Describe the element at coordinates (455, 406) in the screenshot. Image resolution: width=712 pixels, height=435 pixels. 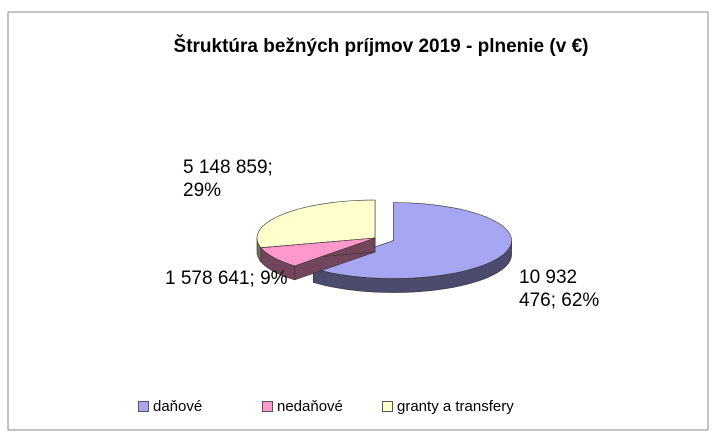
I see `legend-label: granty a transfery` at that location.